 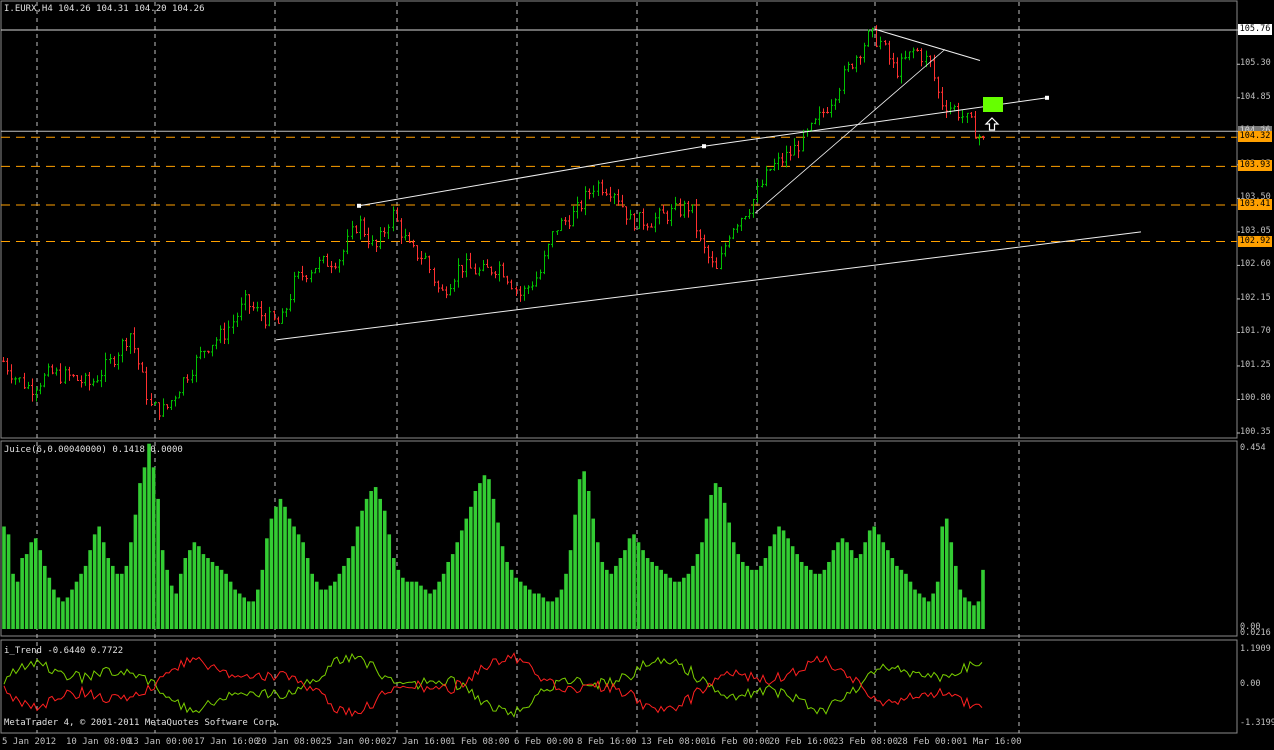 What do you see at coordinates (993, 104) in the screenshot?
I see `price-marker-box` at bounding box center [993, 104].